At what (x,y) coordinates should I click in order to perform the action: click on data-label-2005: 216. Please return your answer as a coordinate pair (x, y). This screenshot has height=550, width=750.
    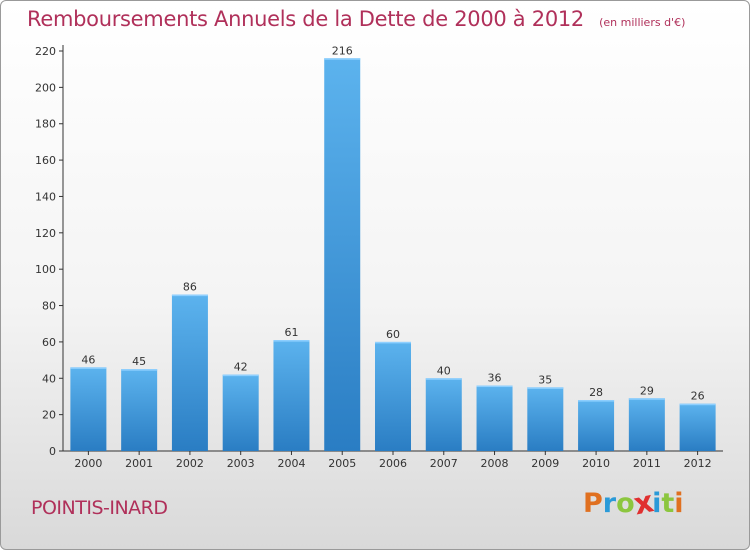
    Looking at the image, I should click on (342, 50).